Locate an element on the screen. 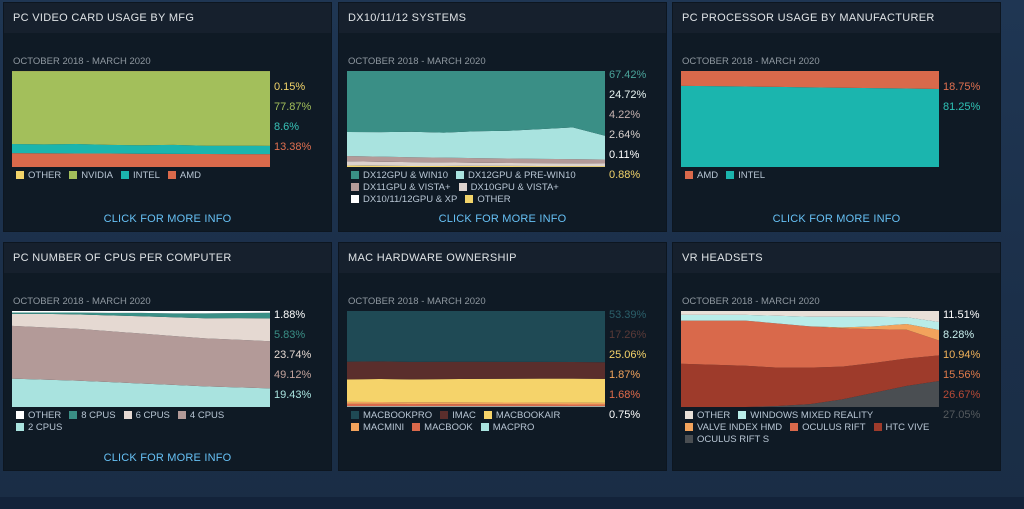  value-label: 0.11% is located at coordinates (624, 155).